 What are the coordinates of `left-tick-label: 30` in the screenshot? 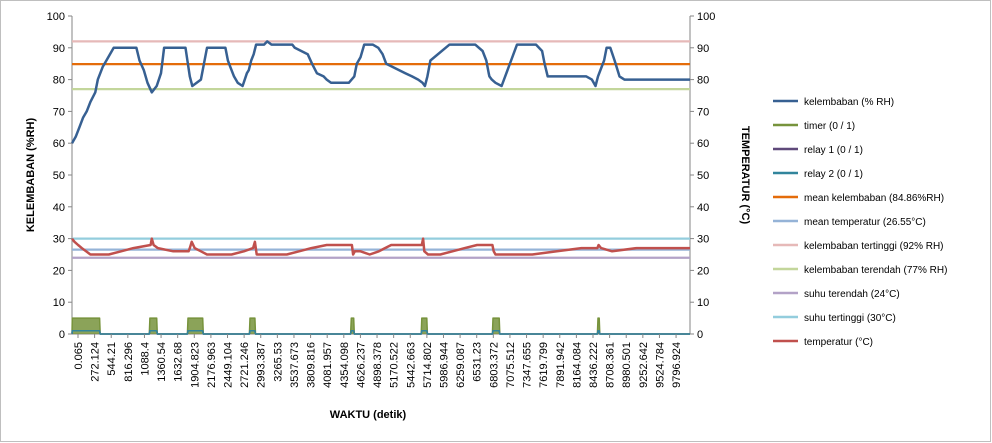 It's located at (59, 240).